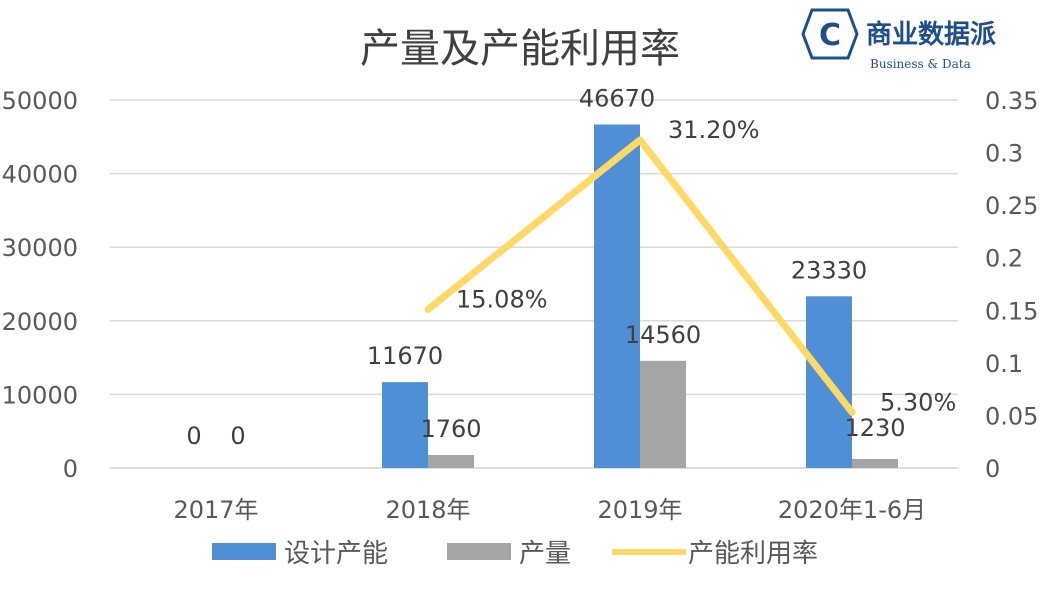 Image resolution: width=1043 pixels, height=599 pixels. I want to click on right-tick-label: 0.35, so click(1011, 101).